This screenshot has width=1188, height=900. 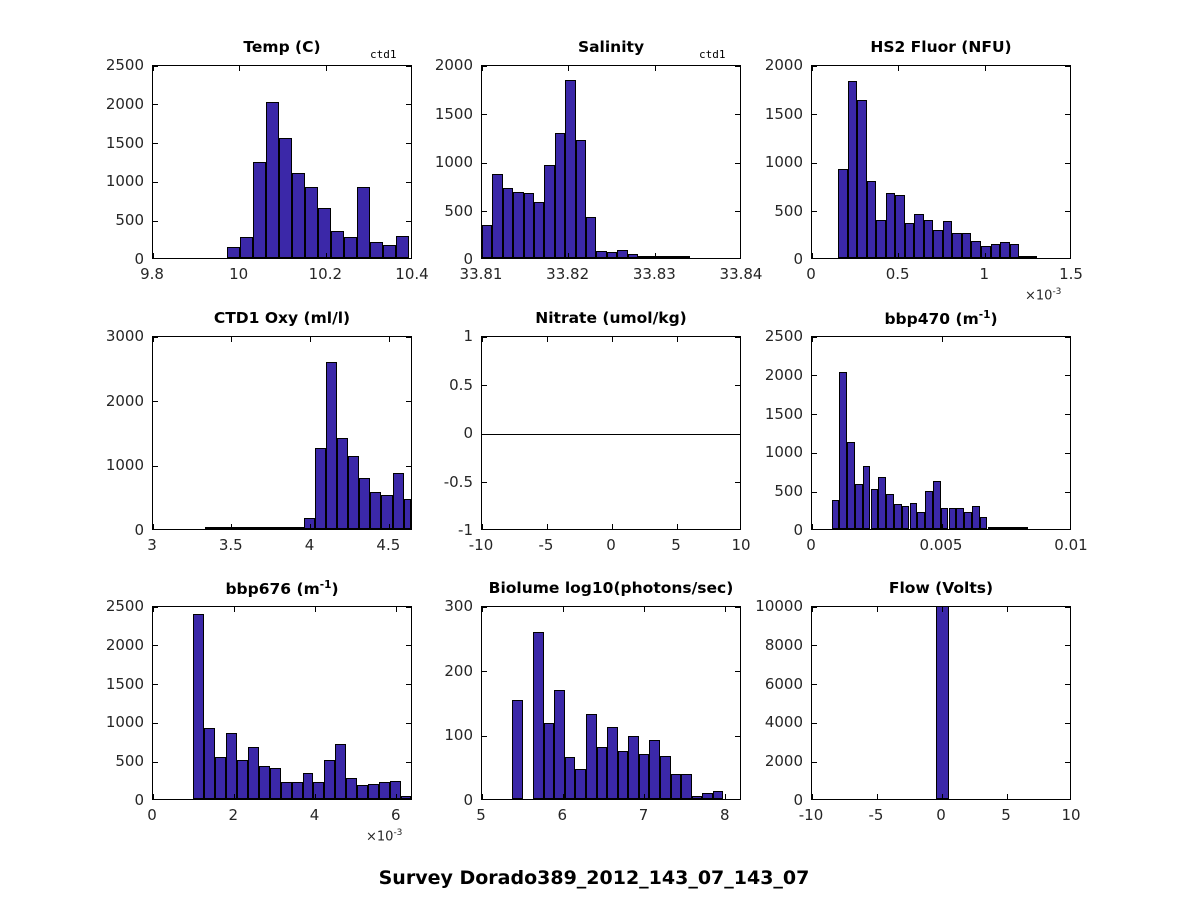 What do you see at coordinates (124, 336) in the screenshot?
I see `y-tick-label: 3000` at bounding box center [124, 336].